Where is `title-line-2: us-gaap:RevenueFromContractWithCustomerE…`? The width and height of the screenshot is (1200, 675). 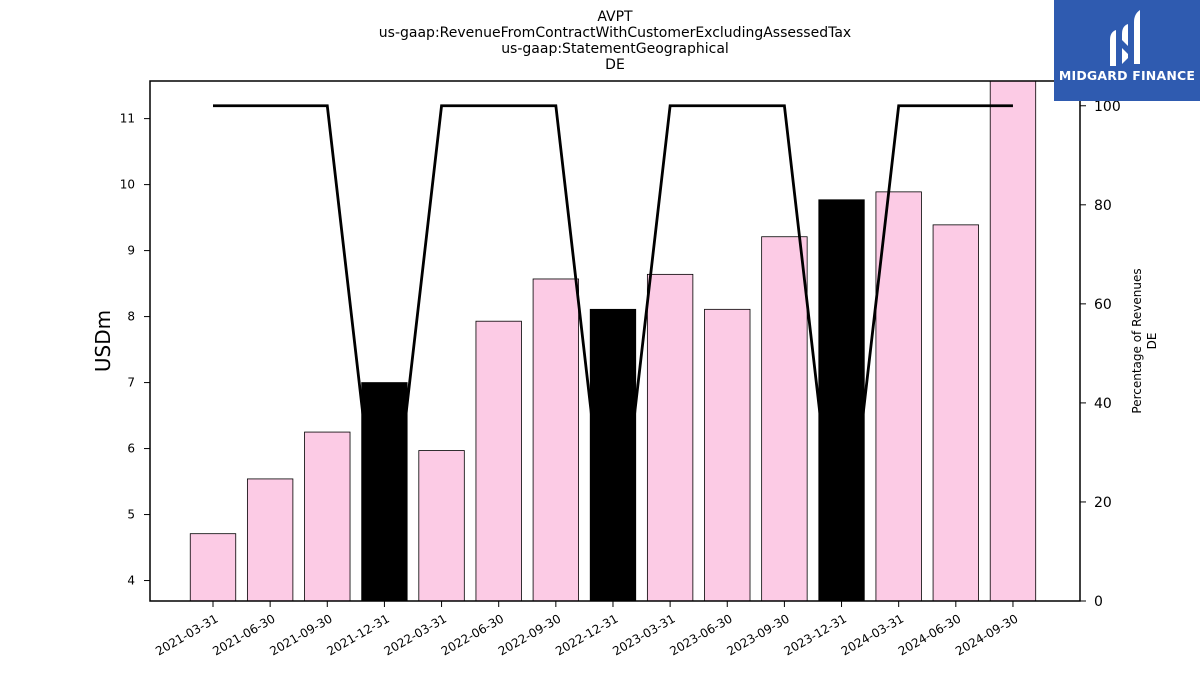
title-line-2: us-gaap:RevenueFromContractWithCustomerE… is located at coordinates (615, 33).